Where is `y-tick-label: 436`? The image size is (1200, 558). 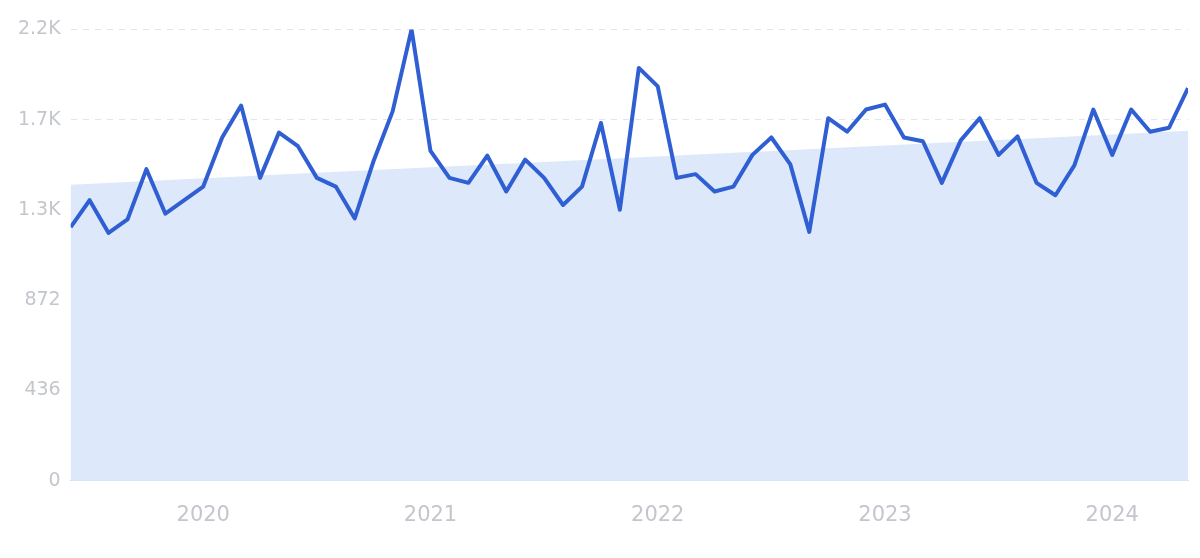
y-tick-label: 436 is located at coordinates (42, 388).